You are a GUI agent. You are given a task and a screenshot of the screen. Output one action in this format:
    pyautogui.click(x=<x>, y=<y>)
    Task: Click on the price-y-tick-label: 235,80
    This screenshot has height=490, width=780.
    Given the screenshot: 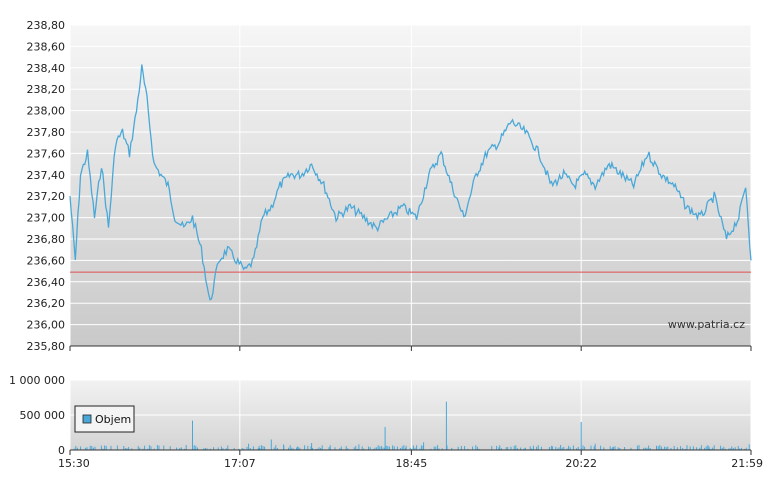 What is the action you would take?
    pyautogui.click(x=46, y=346)
    